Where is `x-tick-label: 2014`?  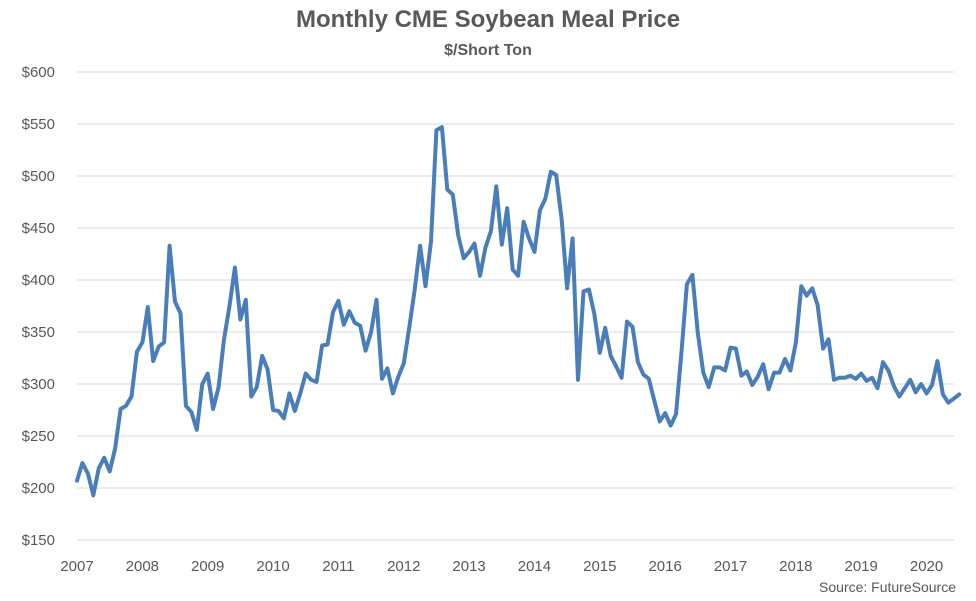 x-tick-label: 2014 is located at coordinates (534, 566).